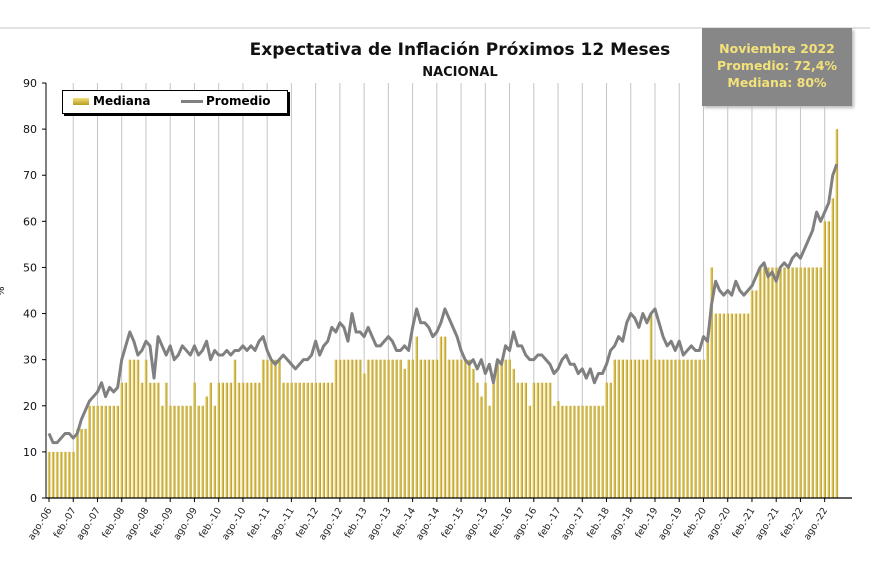 This screenshot has width=870, height=580. What do you see at coordinates (777, 65) in the screenshot?
I see `summary-promedio: Promedio: 72,4%` at bounding box center [777, 65].